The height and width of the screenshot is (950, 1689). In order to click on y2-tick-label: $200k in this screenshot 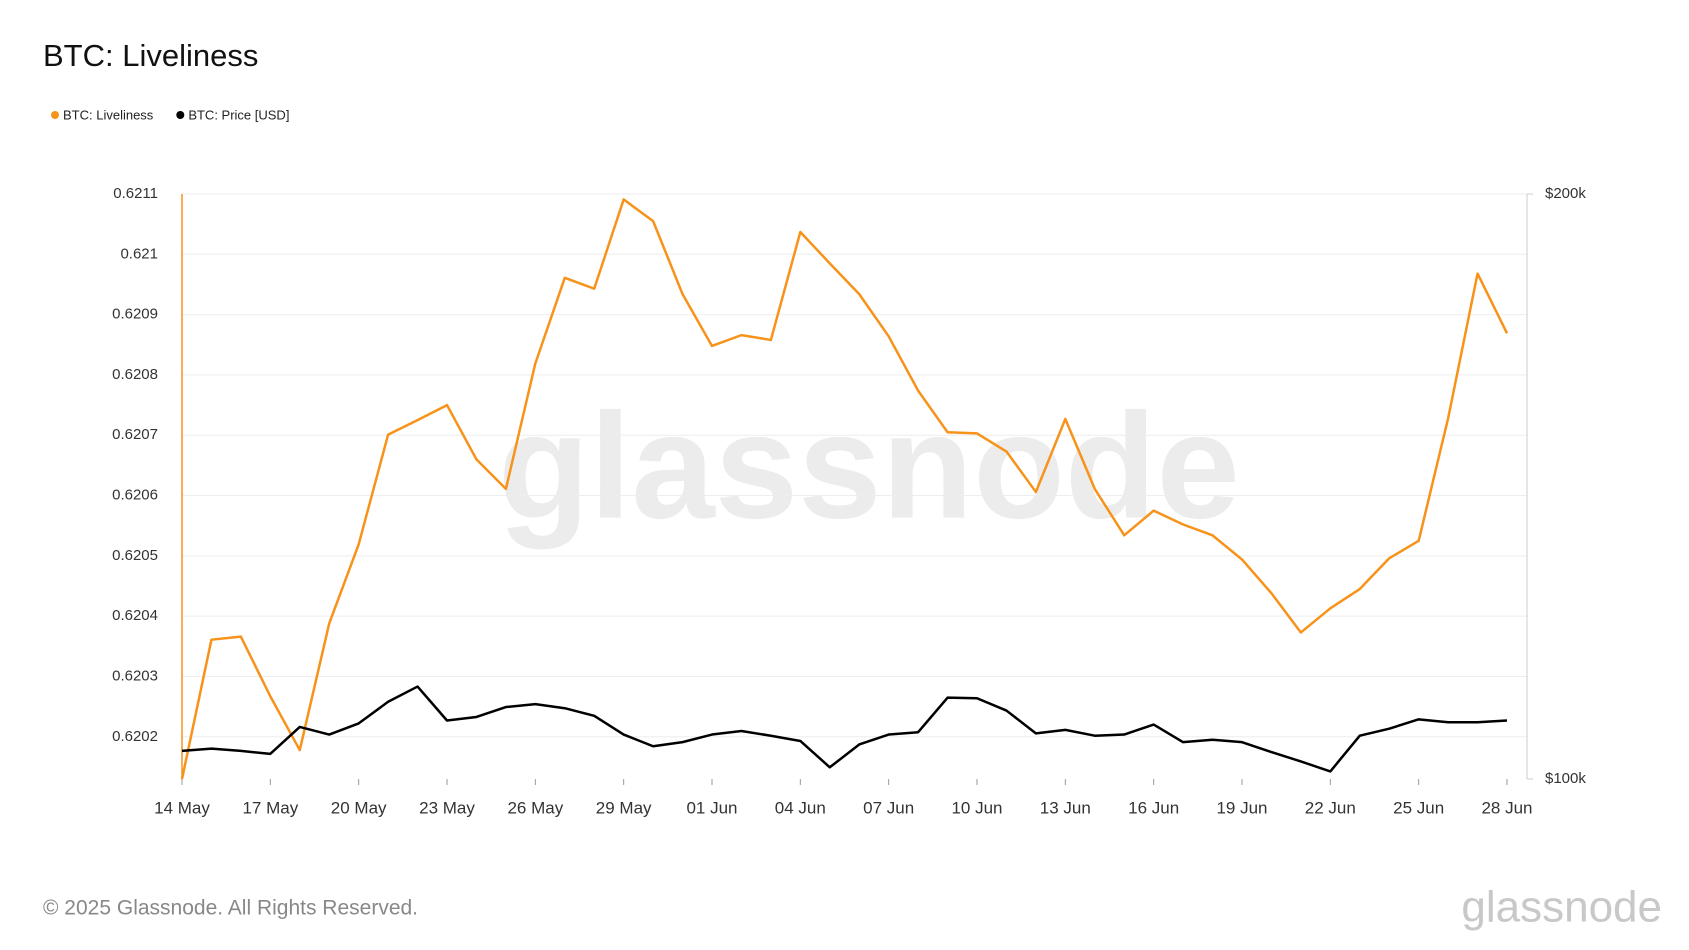, I will do `click(1565, 193)`.